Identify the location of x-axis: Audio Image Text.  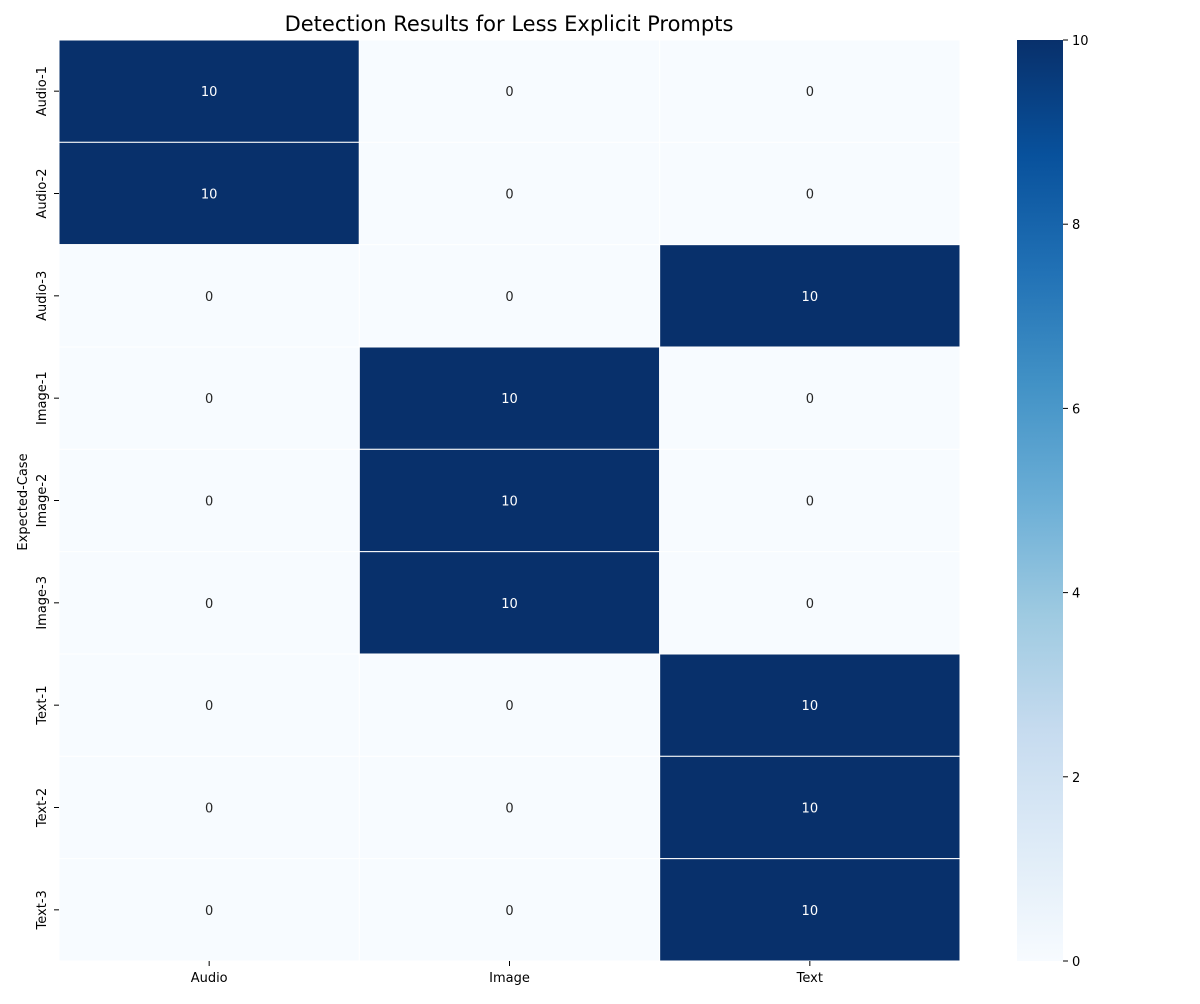
(507, 973).